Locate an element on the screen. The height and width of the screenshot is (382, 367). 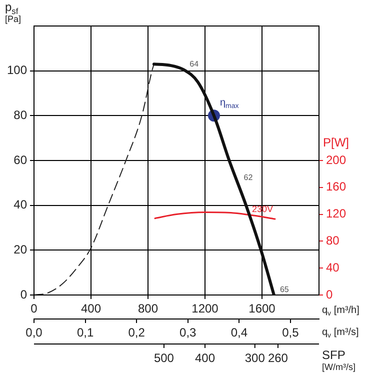
y2-tick-label: 40 is located at coordinates (333, 267).